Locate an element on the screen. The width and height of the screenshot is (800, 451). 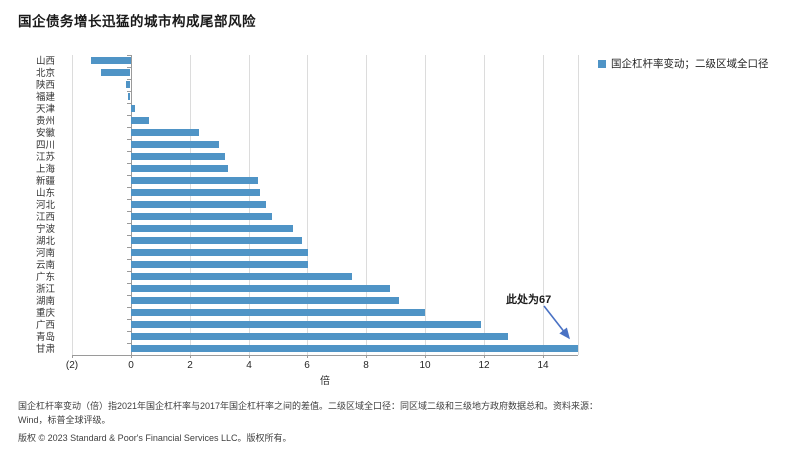
category-label: 福建 is located at coordinates (45, 97).